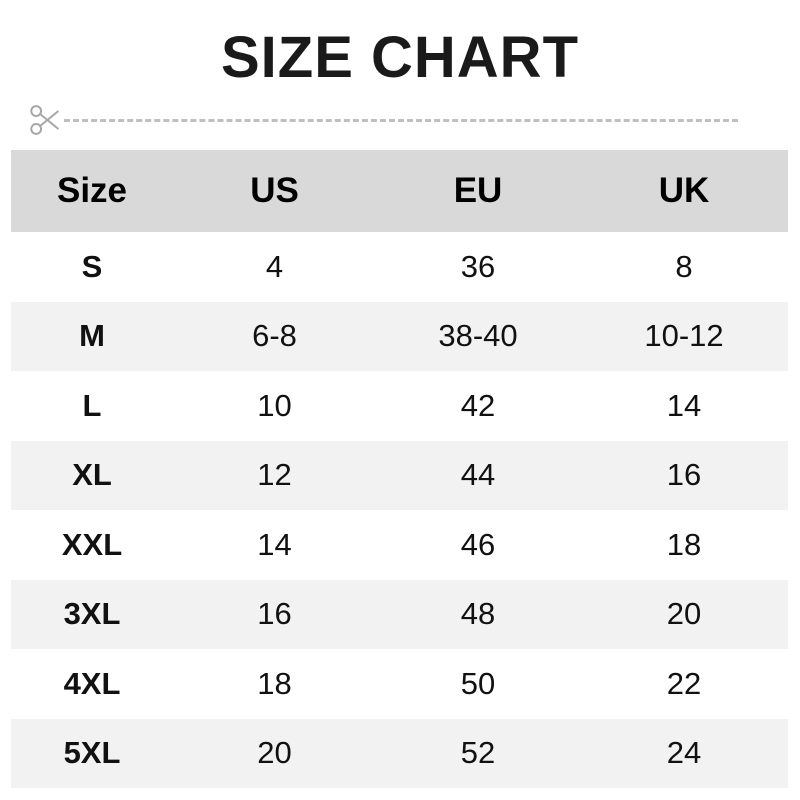 Image resolution: width=800 pixels, height=800 pixels. What do you see at coordinates (478, 191) in the screenshot?
I see `column-header-eu: EU` at bounding box center [478, 191].